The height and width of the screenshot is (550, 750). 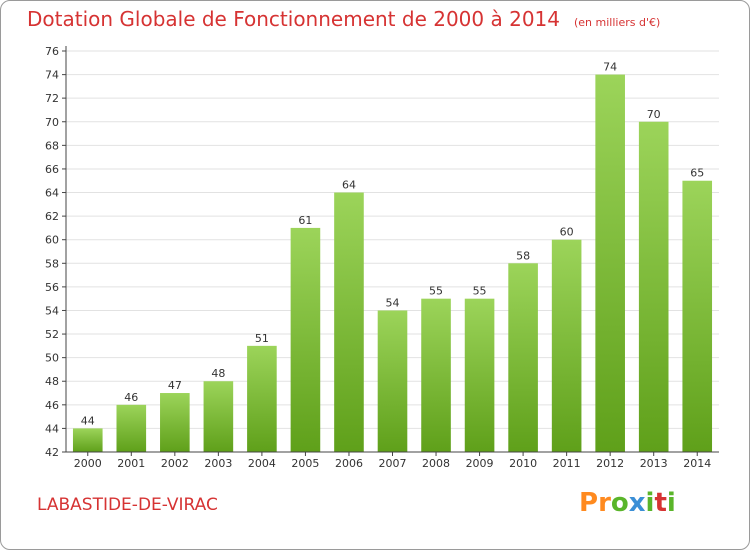 What do you see at coordinates (393, 302) in the screenshot?
I see `data-label: 54` at bounding box center [393, 302].